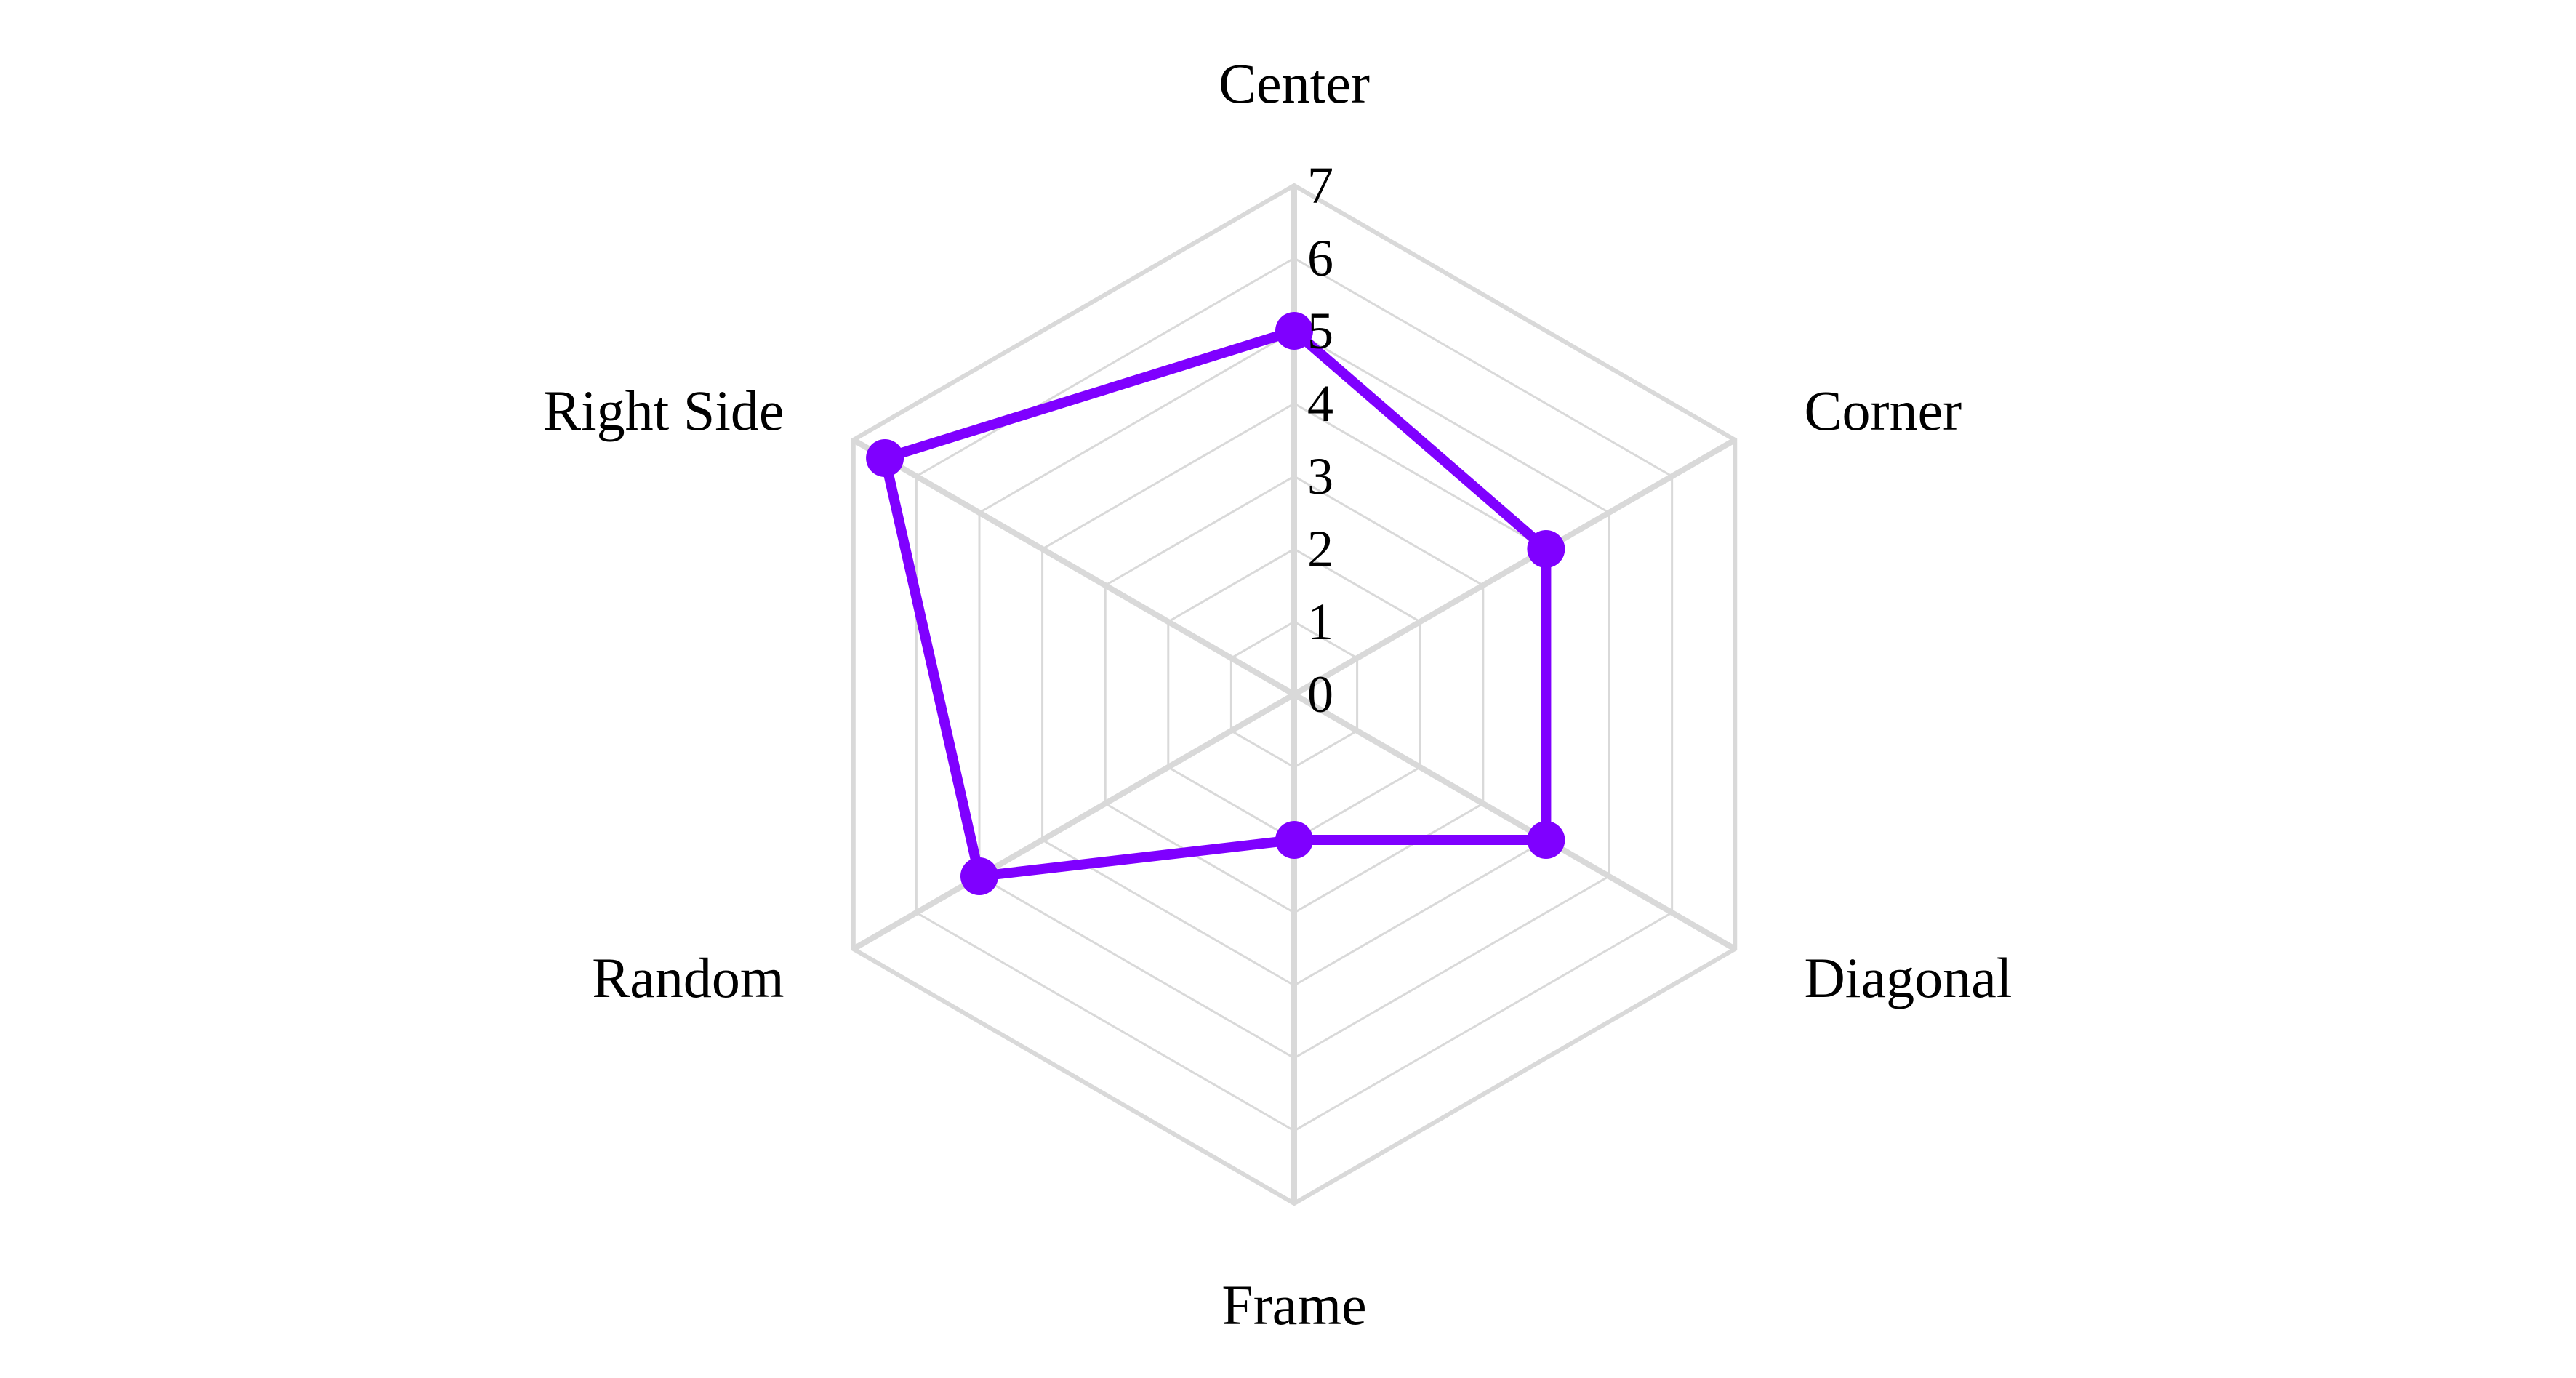 This screenshot has height=1378, width=2576. I want to click on tick-label-3: 3, so click(1320, 476).